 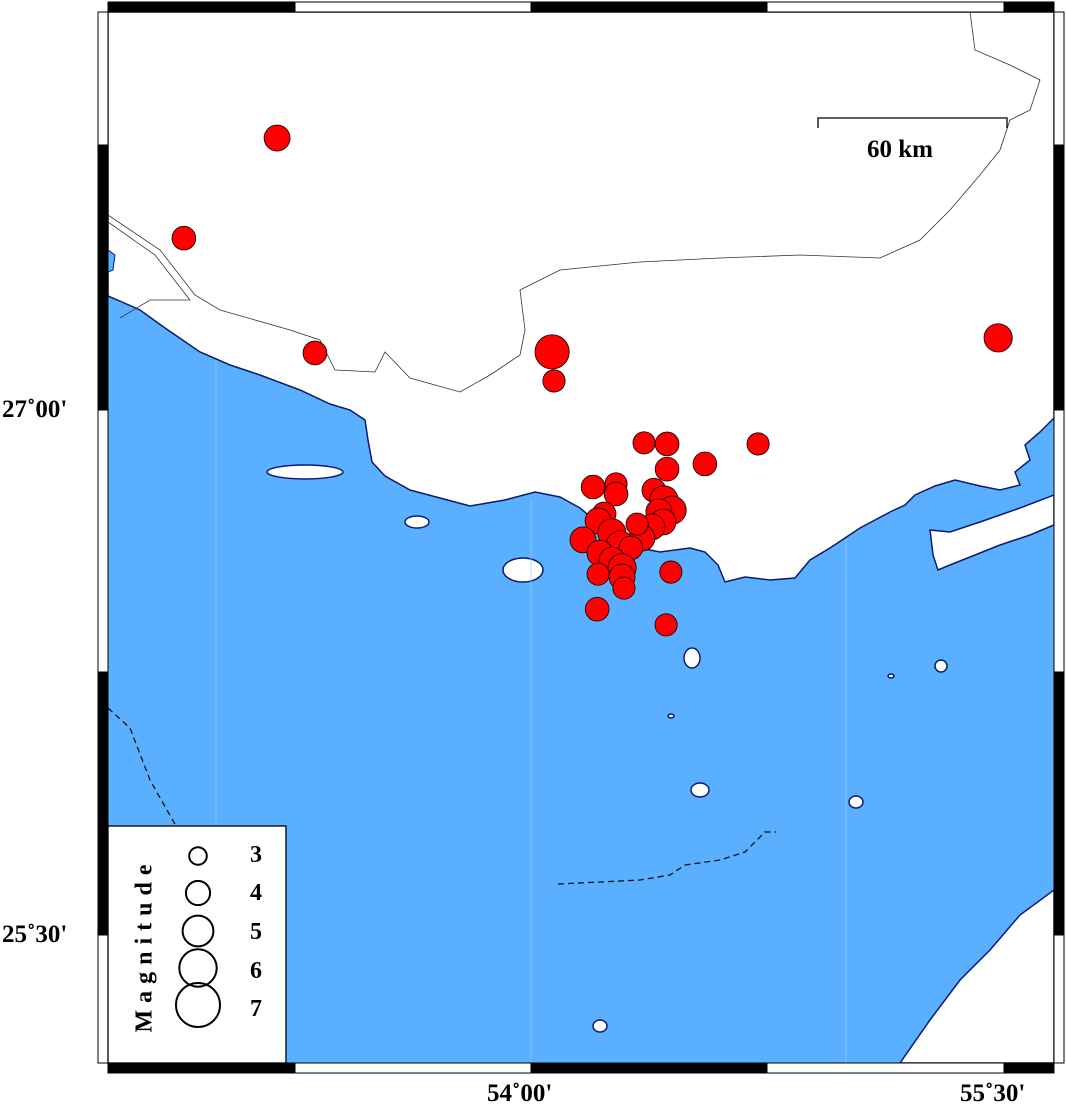 I want to click on lat-label-27: 27˚00', so click(x=35, y=409).